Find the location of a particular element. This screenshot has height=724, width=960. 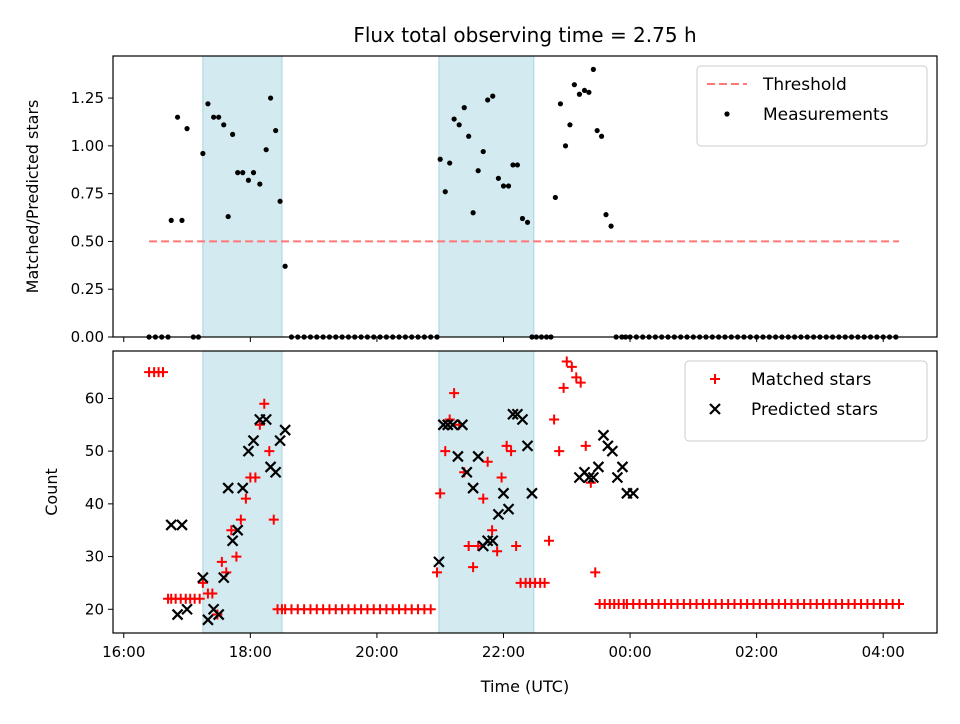

y-tick-label: 0.25 is located at coordinates (87, 289).